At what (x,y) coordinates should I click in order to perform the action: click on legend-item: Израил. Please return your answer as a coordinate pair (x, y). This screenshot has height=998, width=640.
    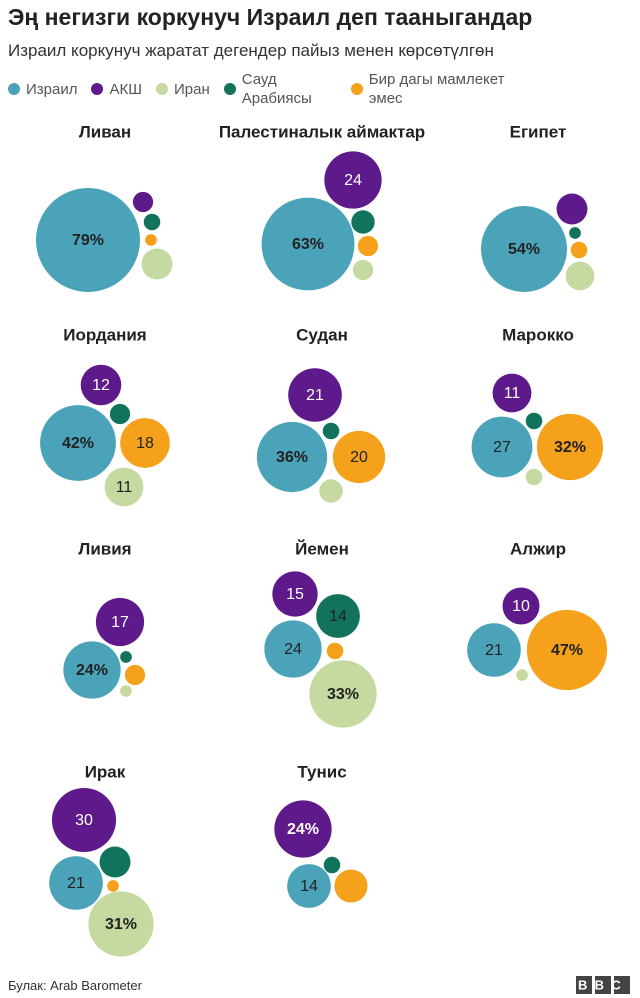
    Looking at the image, I should click on (42, 89).